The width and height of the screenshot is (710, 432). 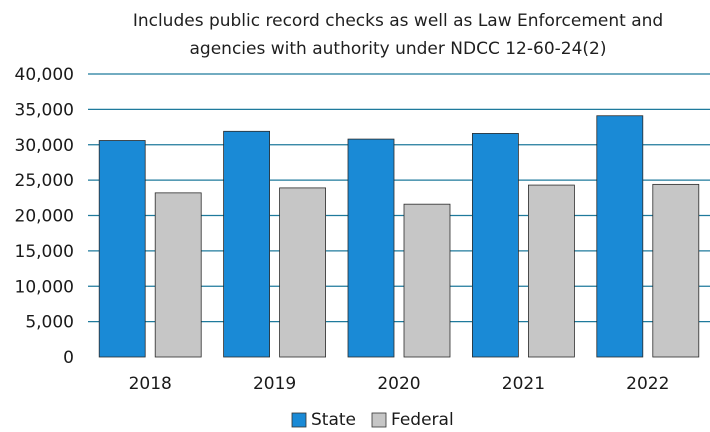 I want to click on y-tick-label: 10,000, so click(x=44, y=287).